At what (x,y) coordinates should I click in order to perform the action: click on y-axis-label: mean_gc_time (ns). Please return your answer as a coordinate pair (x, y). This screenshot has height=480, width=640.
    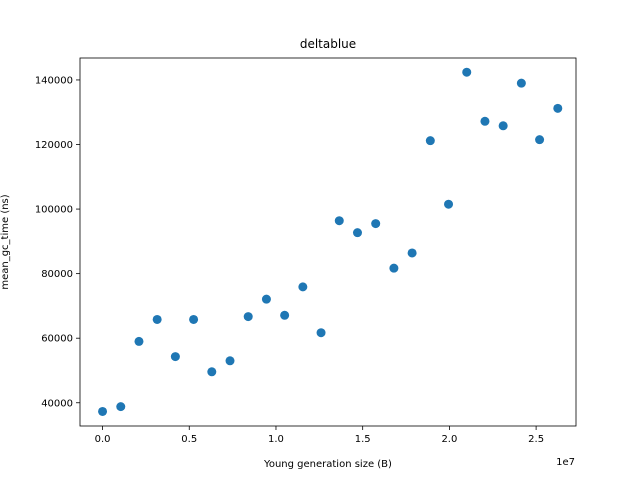
    Looking at the image, I should click on (5, 241).